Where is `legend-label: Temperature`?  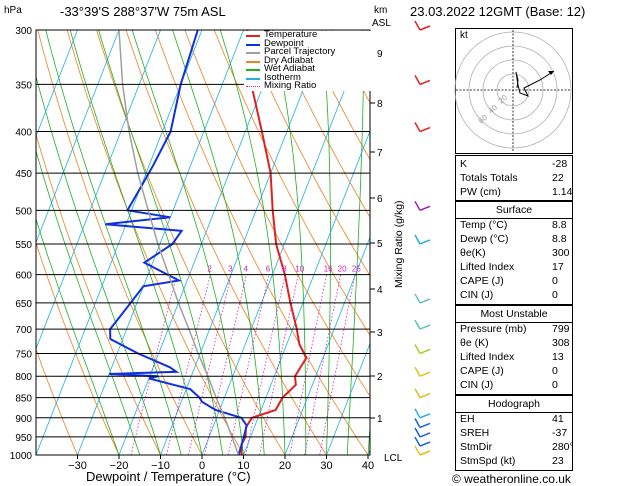
legend-label: Temperature is located at coordinates (291, 34).